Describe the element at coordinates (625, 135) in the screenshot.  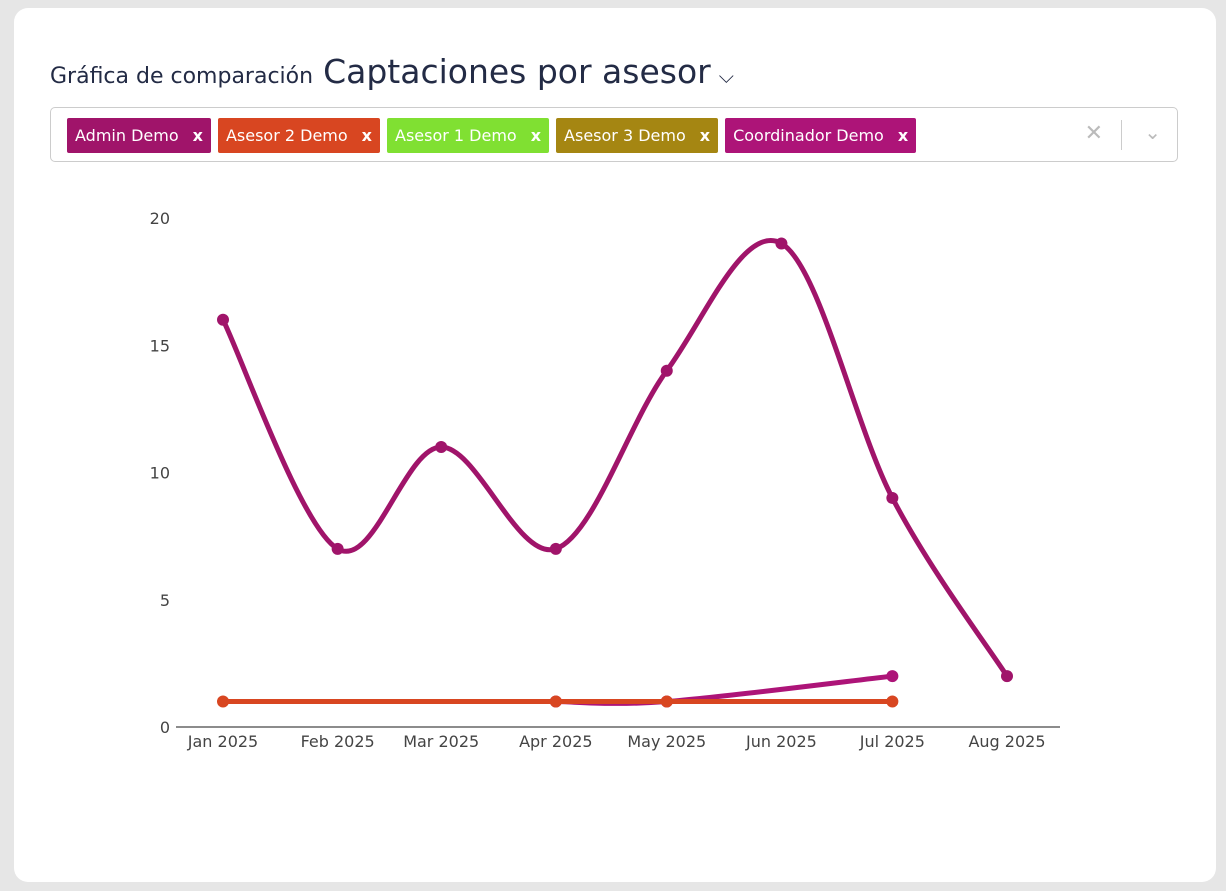
I see `tag-label: Asesor 3 Demo` at that location.